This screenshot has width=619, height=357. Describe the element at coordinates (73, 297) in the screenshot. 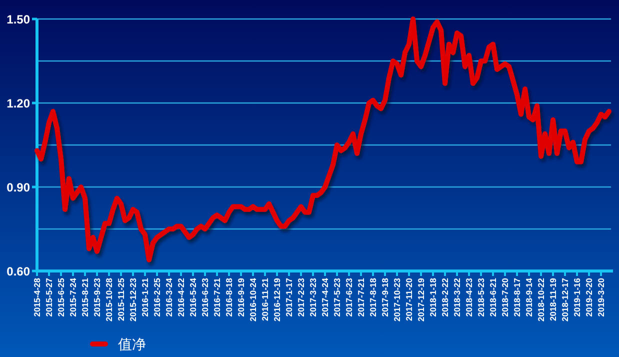

I see `x-tick-label: 2015-7-24` at that location.